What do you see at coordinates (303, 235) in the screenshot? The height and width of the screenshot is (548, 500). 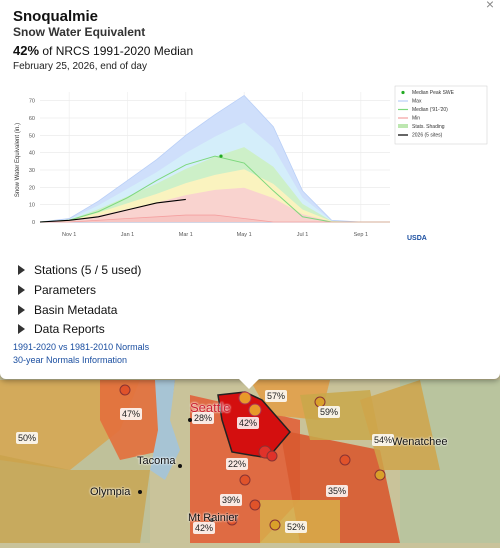 I see `x-tick-label: Jul 1` at bounding box center [303, 235].